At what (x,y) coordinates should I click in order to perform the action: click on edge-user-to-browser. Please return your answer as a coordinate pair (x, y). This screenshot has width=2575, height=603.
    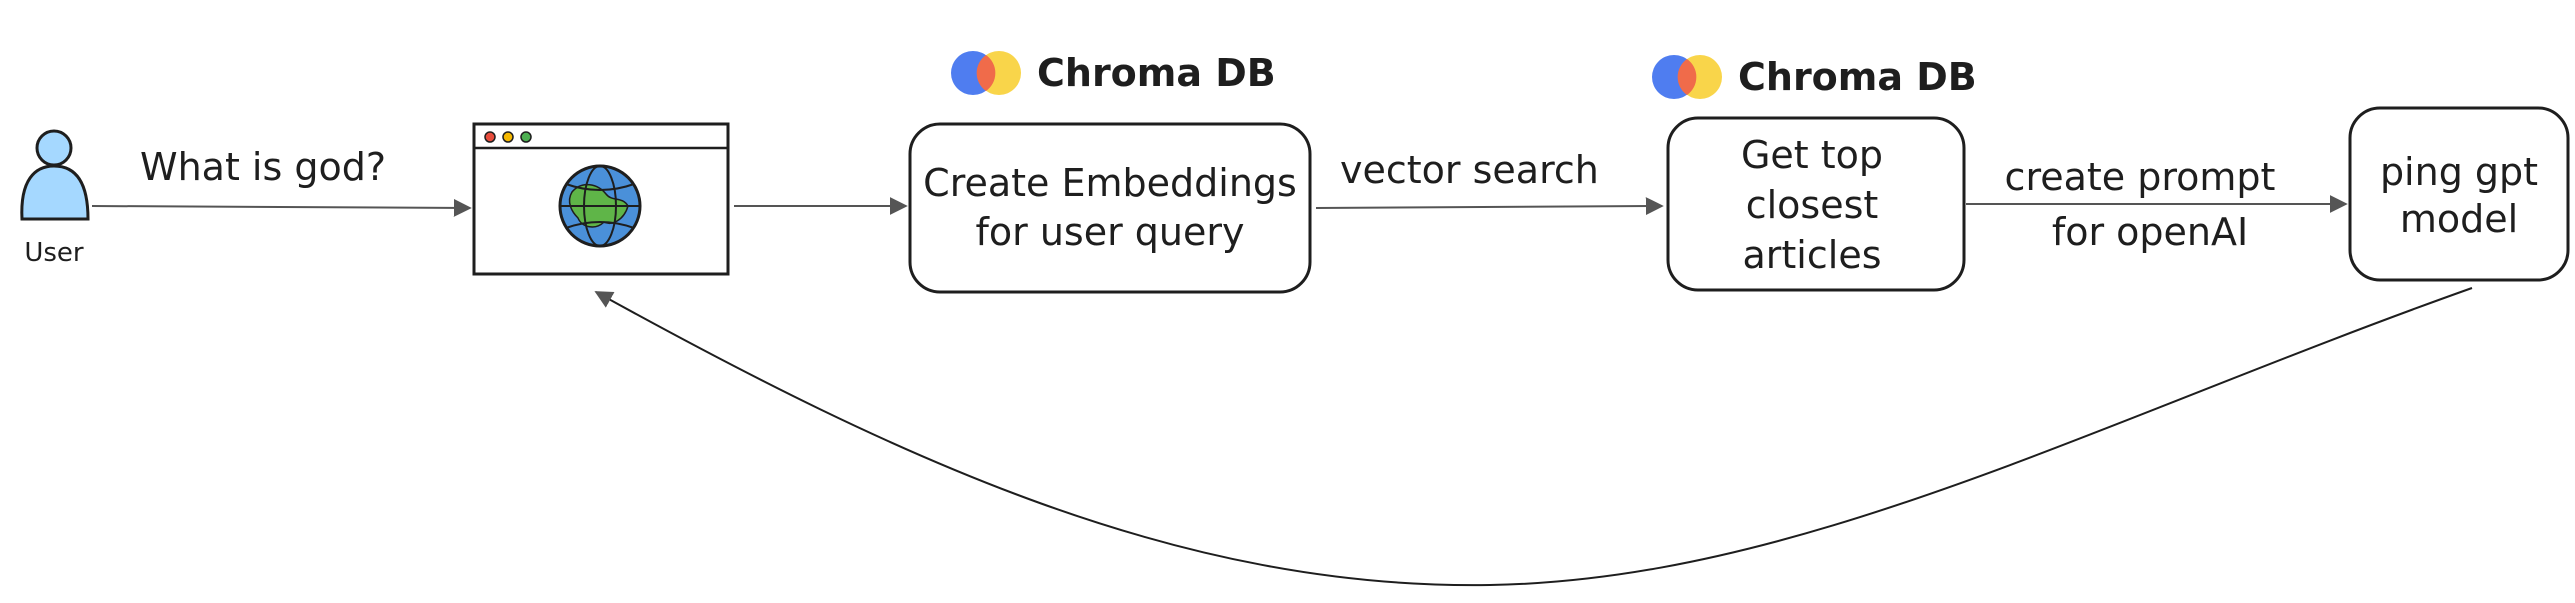
    Looking at the image, I should click on (281, 207).